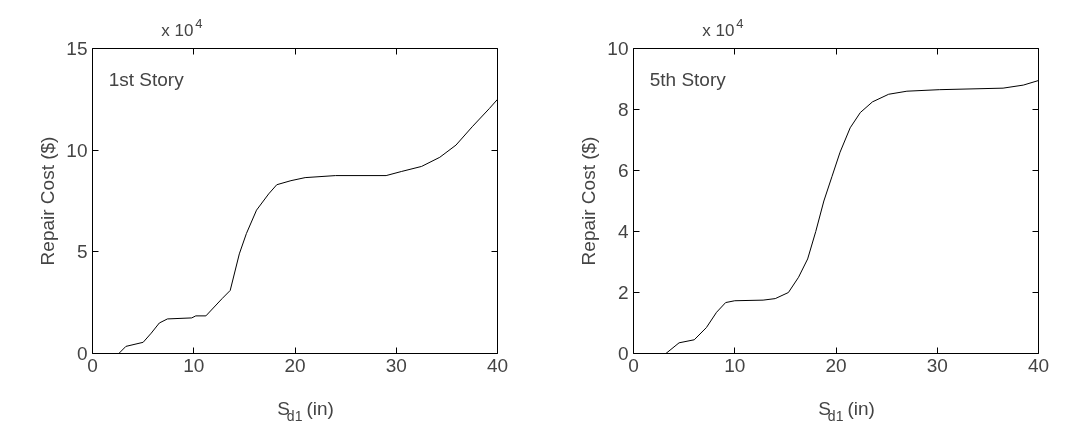 This screenshot has height=435, width=1083. Describe the element at coordinates (77, 48) in the screenshot. I see `y-tick-label: 15` at that location.